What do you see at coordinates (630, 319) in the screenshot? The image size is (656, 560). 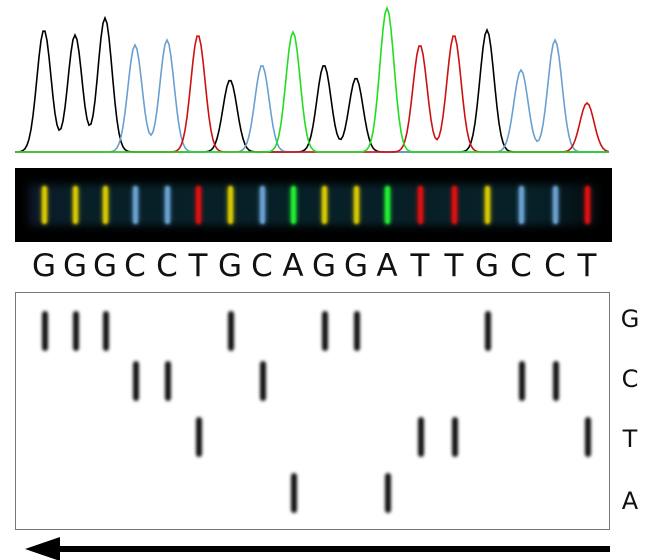 I see `gel-lane-label: G` at bounding box center [630, 319].